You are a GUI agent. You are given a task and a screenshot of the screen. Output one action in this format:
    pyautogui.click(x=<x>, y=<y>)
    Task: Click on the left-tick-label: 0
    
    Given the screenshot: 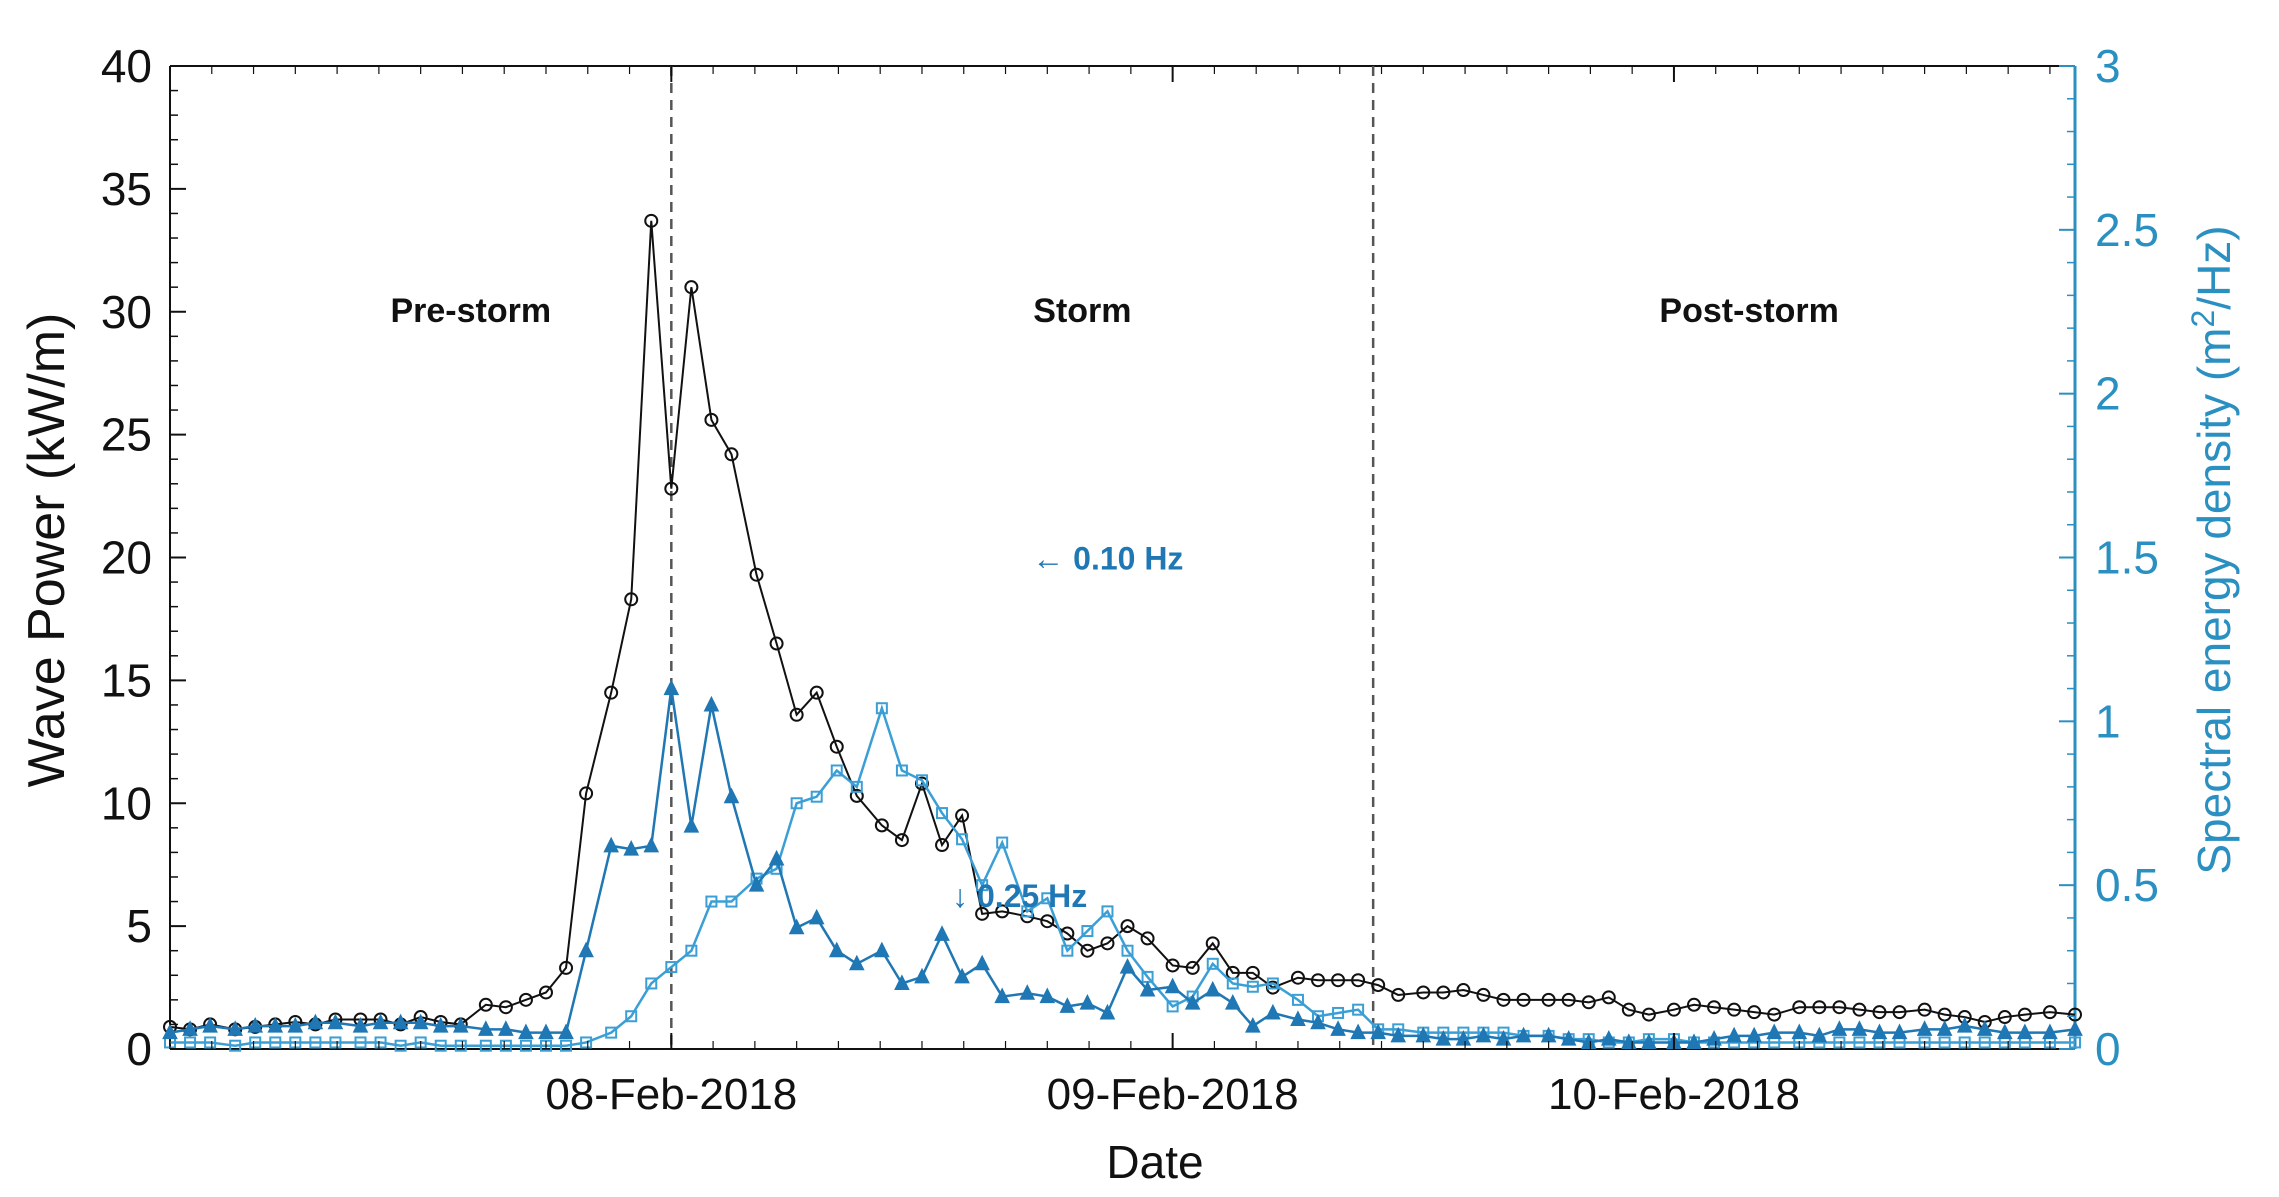 What is the action you would take?
    pyautogui.click(x=139, y=1049)
    